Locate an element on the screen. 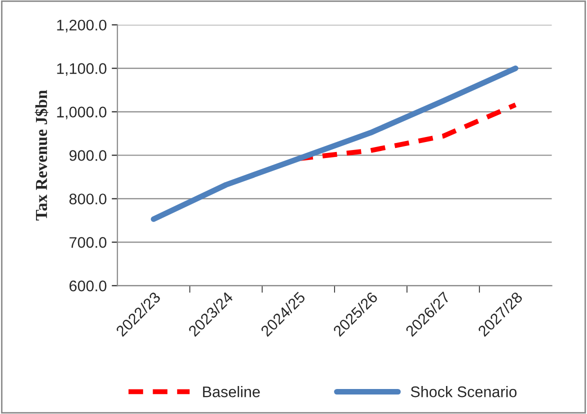 Image resolution: width=587 pixels, height=414 pixels. y-tick-label: 900.0 is located at coordinates (87, 155).